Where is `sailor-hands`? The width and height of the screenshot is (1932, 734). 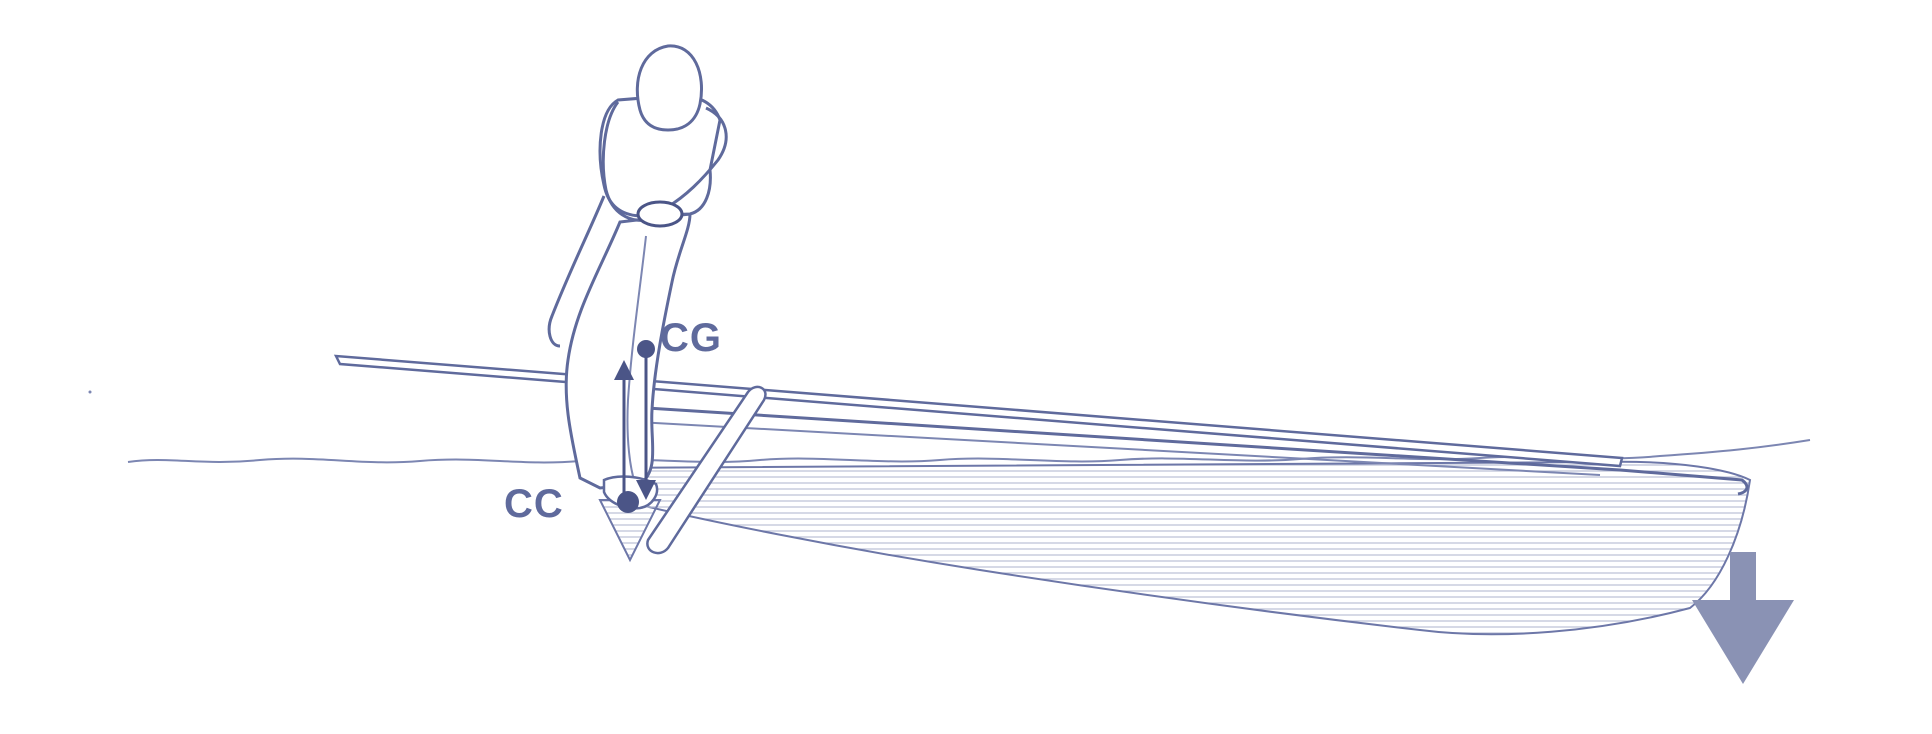 sailor-hands is located at coordinates (660, 214).